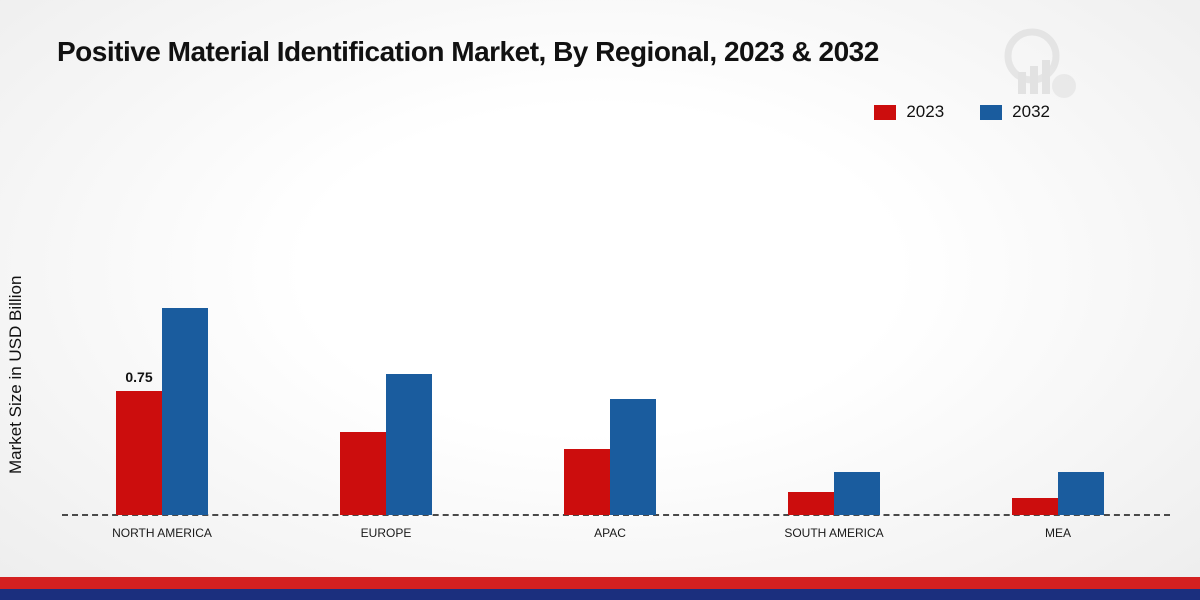  I want to click on legend: 2023 2032, so click(962, 112).